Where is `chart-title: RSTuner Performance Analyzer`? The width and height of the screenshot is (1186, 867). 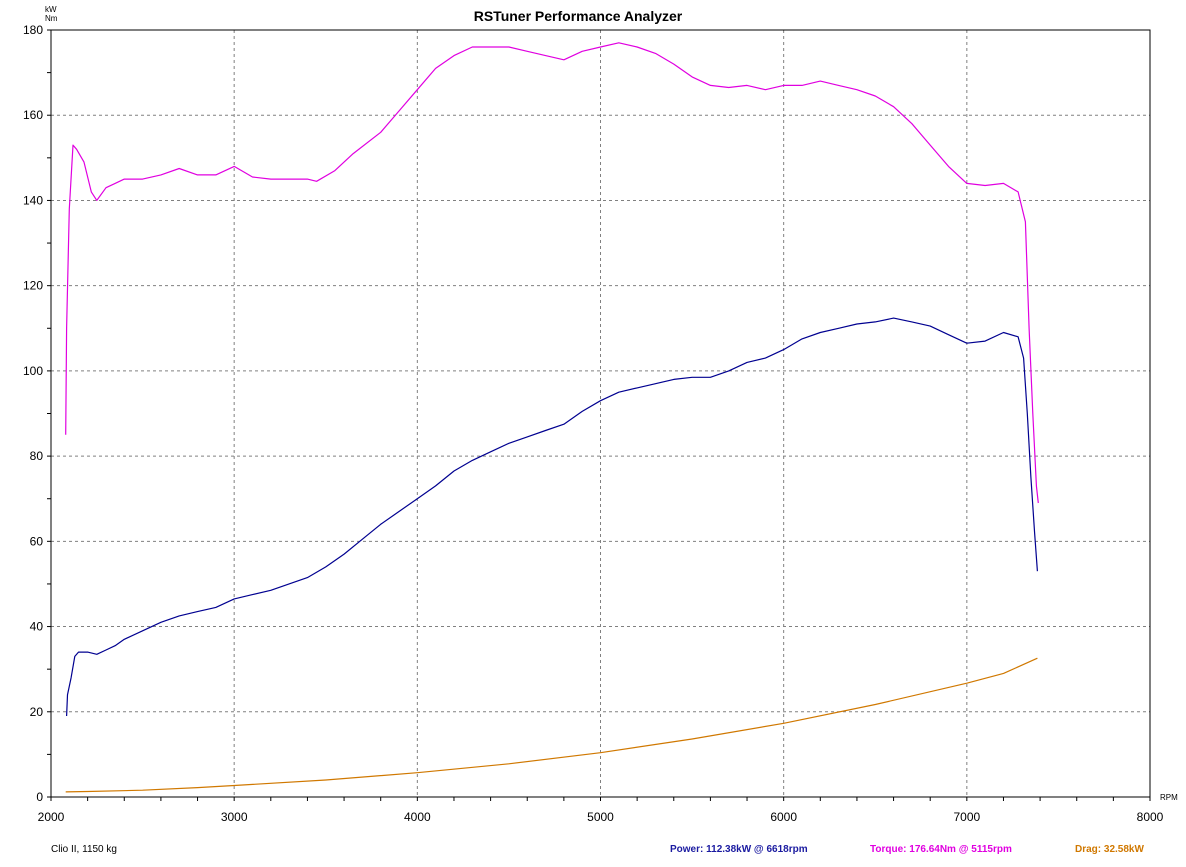 chart-title: RSTuner Performance Analyzer is located at coordinates (578, 16).